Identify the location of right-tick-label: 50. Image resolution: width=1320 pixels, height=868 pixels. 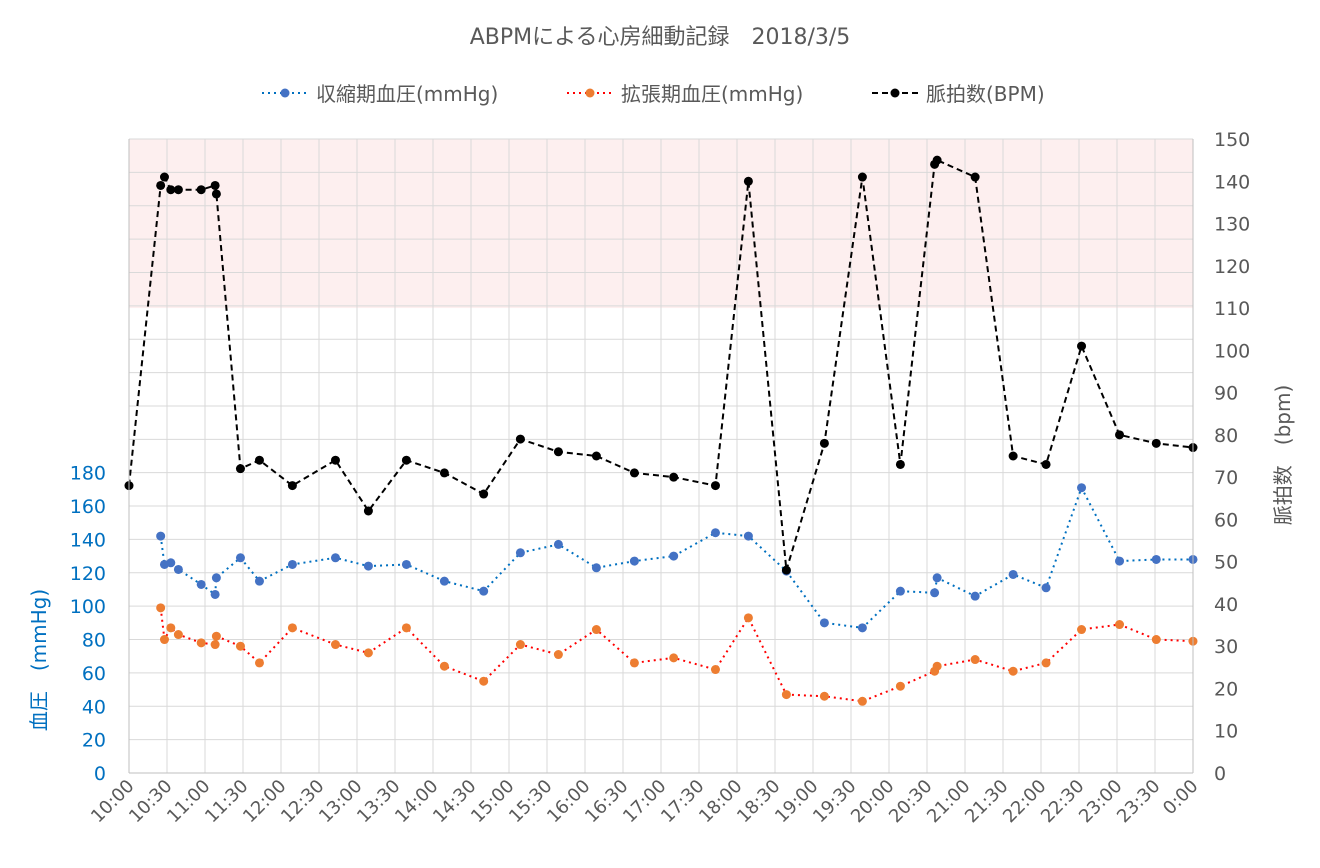
(1226, 563).